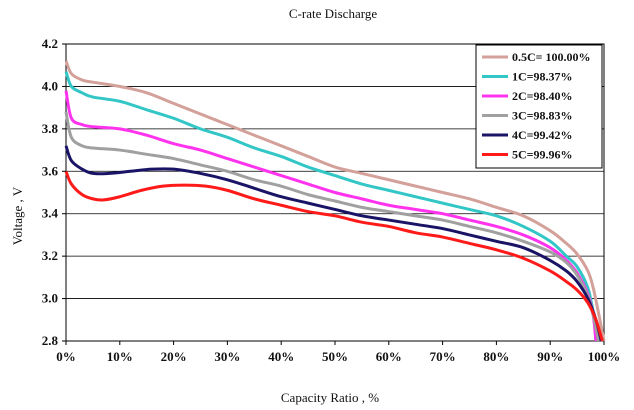  What do you see at coordinates (50, 255) in the screenshot?
I see `y-tick-label: 3.2` at bounding box center [50, 255].